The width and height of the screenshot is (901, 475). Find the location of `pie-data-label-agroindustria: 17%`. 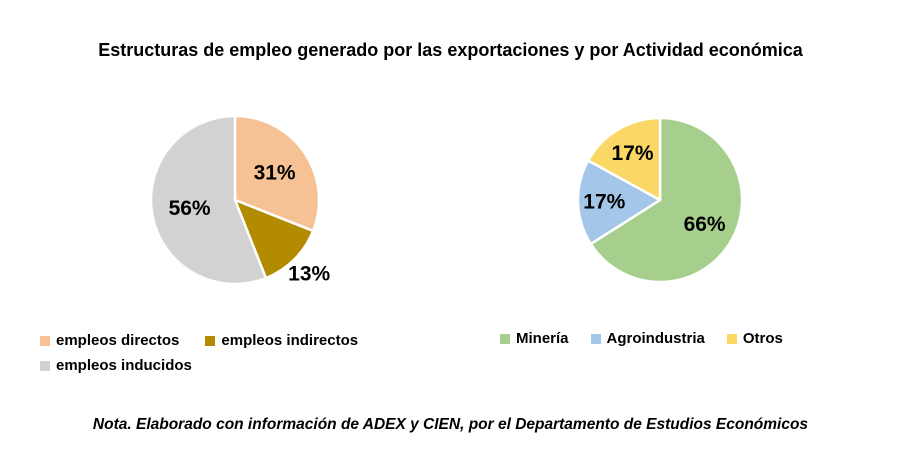

pie-data-label-agroindustria: 17% is located at coordinates (604, 201).